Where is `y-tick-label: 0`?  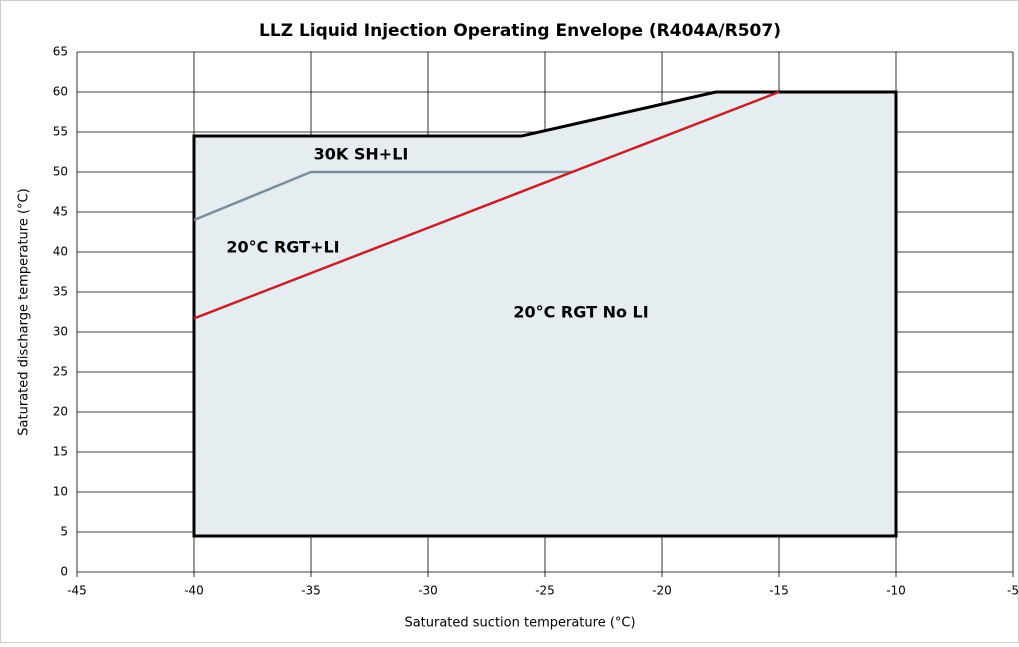 y-tick-label: 0 is located at coordinates (64, 572).